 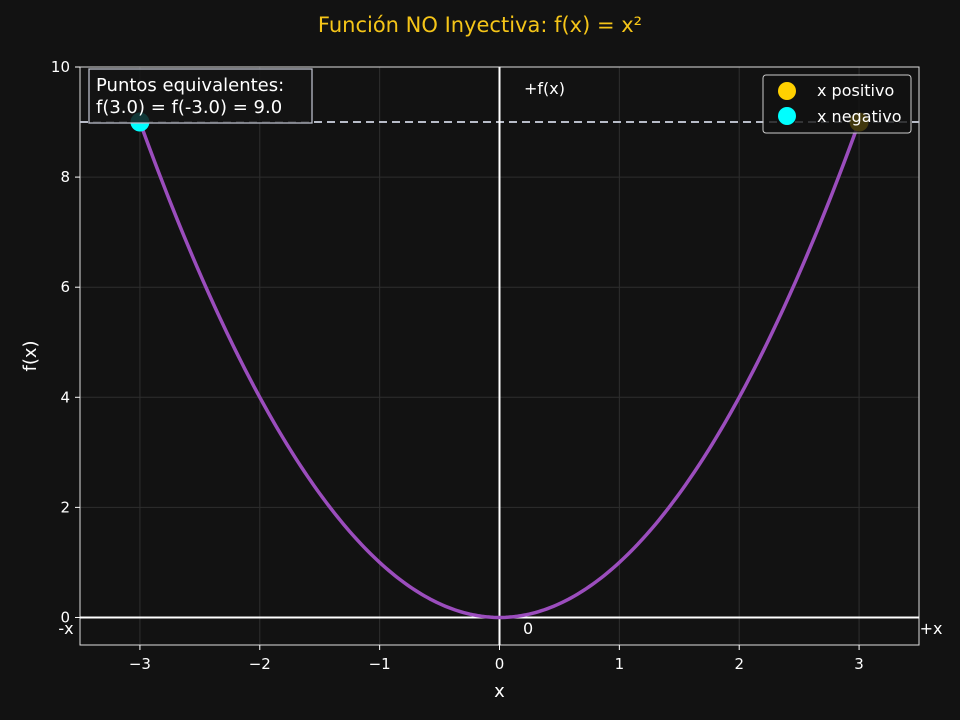 What do you see at coordinates (65, 628) in the screenshot?
I see `neg-x-label: -x` at bounding box center [65, 628].